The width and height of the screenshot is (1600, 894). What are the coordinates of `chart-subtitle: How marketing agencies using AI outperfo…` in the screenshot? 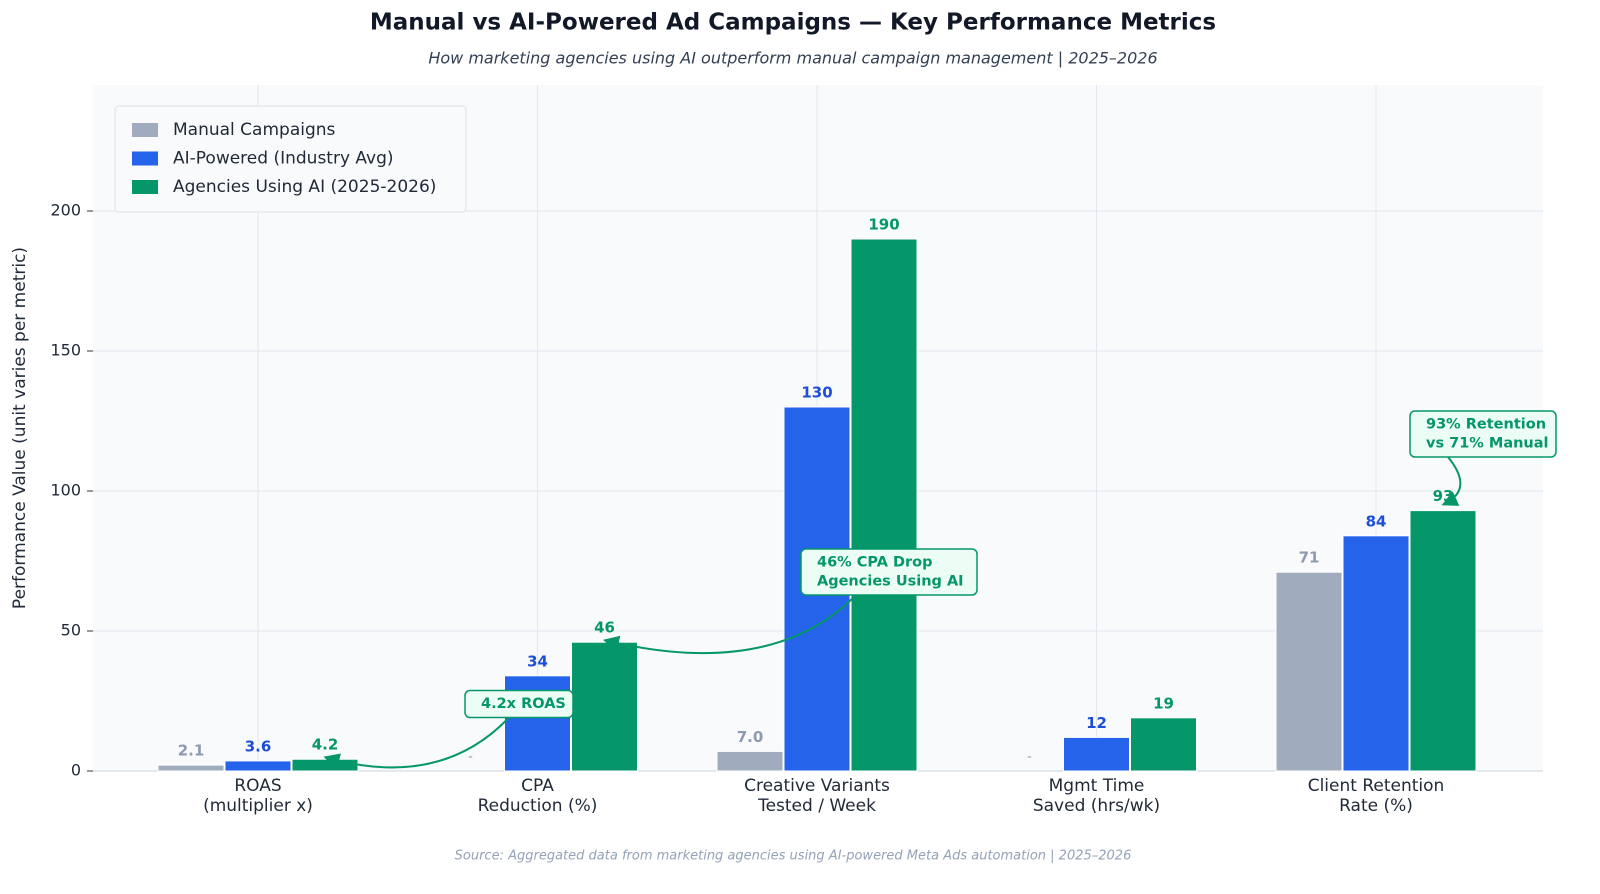 It's located at (792, 58).